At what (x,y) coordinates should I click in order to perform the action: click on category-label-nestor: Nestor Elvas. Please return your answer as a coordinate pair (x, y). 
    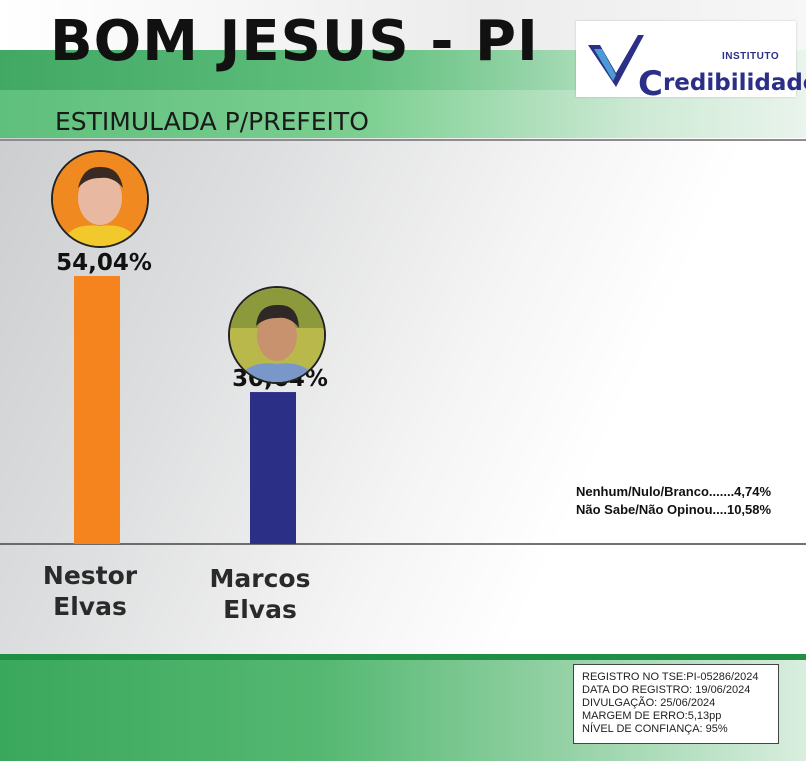
    Looking at the image, I should click on (90, 591).